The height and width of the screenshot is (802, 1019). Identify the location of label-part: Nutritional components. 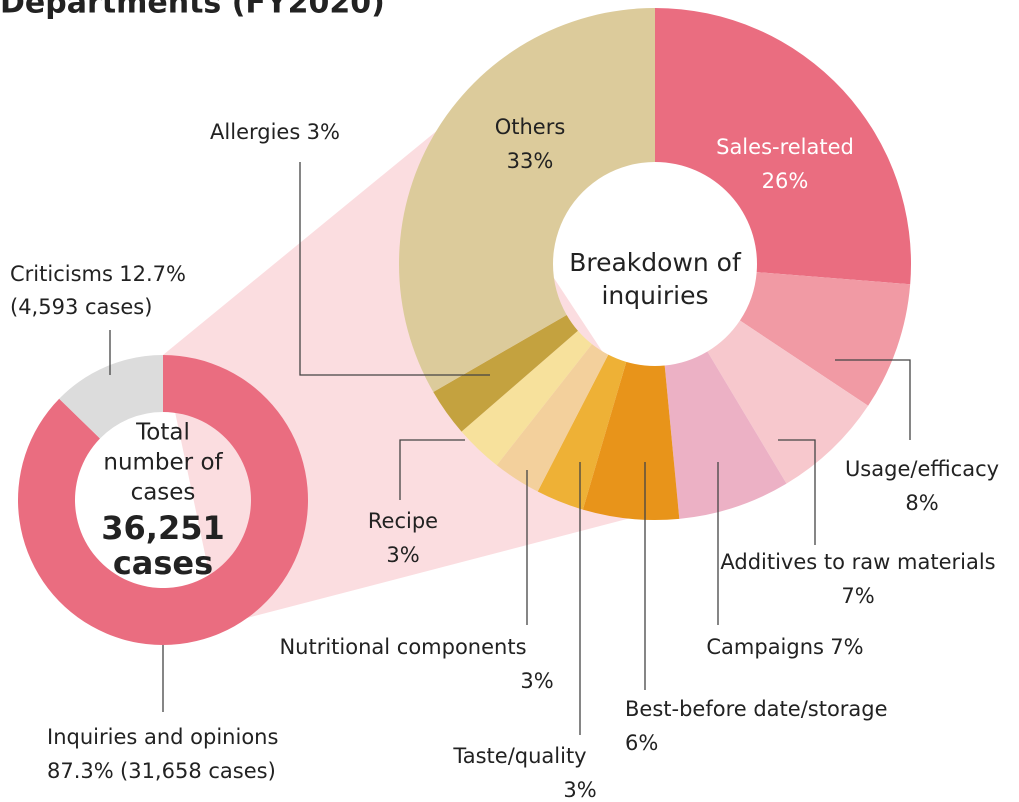
(402, 647).